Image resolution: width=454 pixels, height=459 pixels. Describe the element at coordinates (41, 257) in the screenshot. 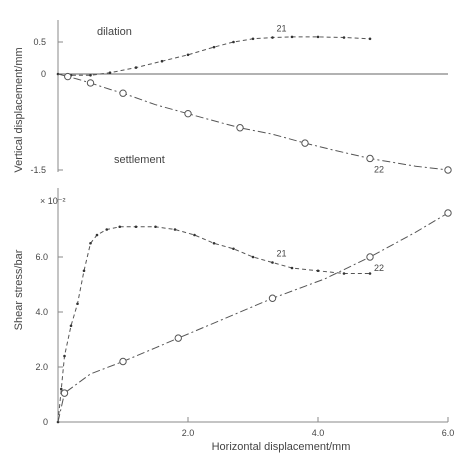

I see `ytick-label: 6.0` at that location.